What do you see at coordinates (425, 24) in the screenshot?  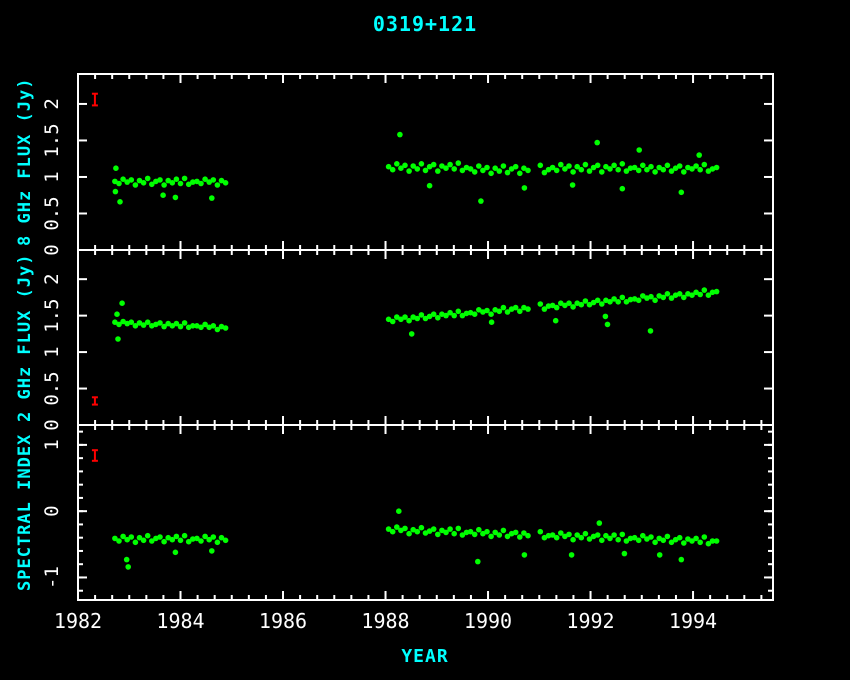 I see `chart-title: 0319+121` at bounding box center [425, 24].